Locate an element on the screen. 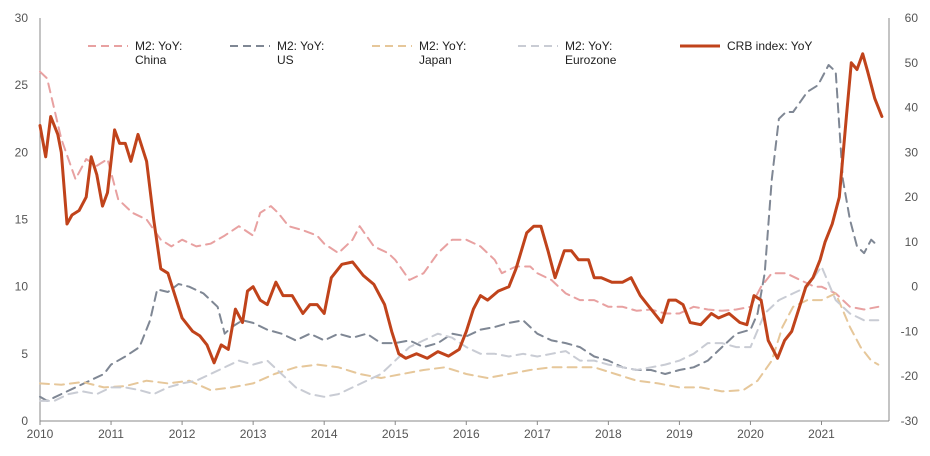 Image resolution: width=930 pixels, height=456 pixels. left-y-tick-label: 20 is located at coordinates (22, 152).